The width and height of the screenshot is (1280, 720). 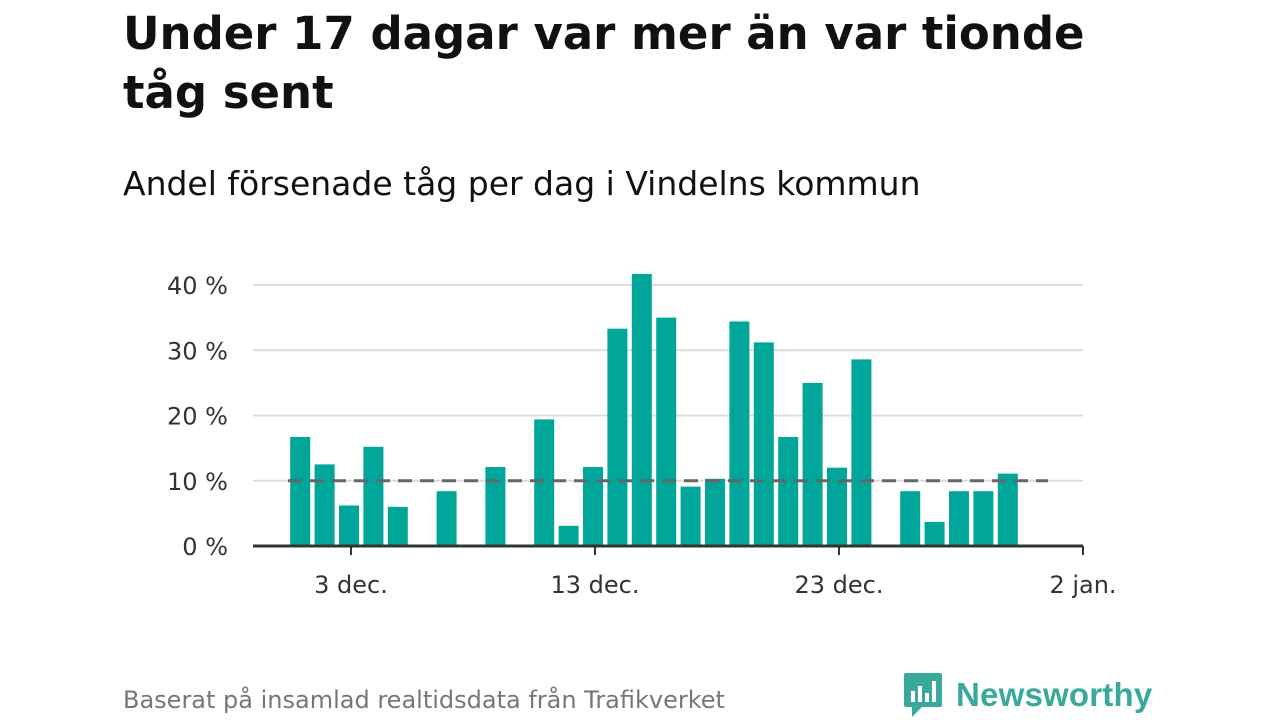 I want to click on y-tick-labels: 0 % 10 % 20 % 30 % 40 %, so click(x=197, y=416).